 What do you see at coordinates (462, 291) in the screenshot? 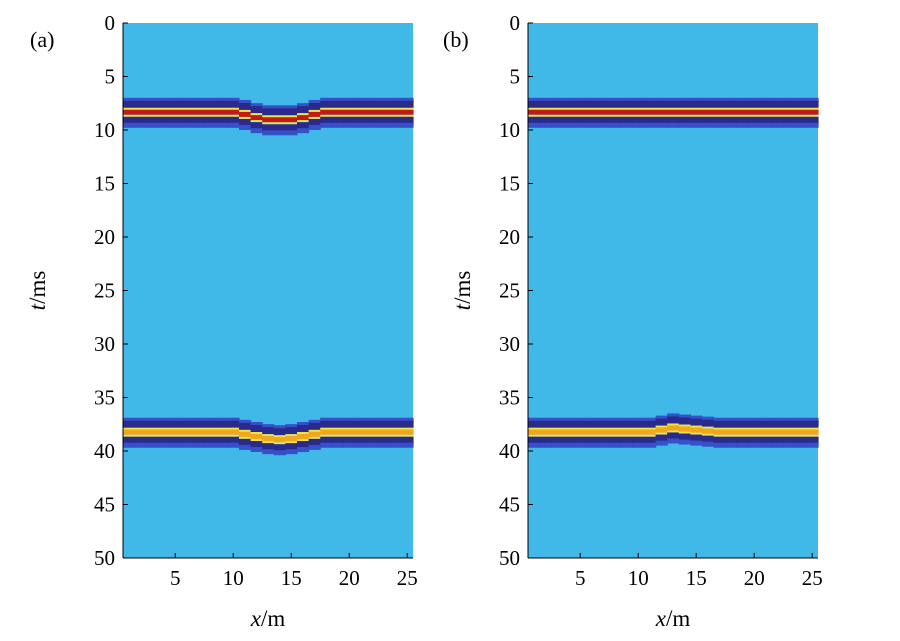
I see `y-axis-label: t/ms` at bounding box center [462, 291].